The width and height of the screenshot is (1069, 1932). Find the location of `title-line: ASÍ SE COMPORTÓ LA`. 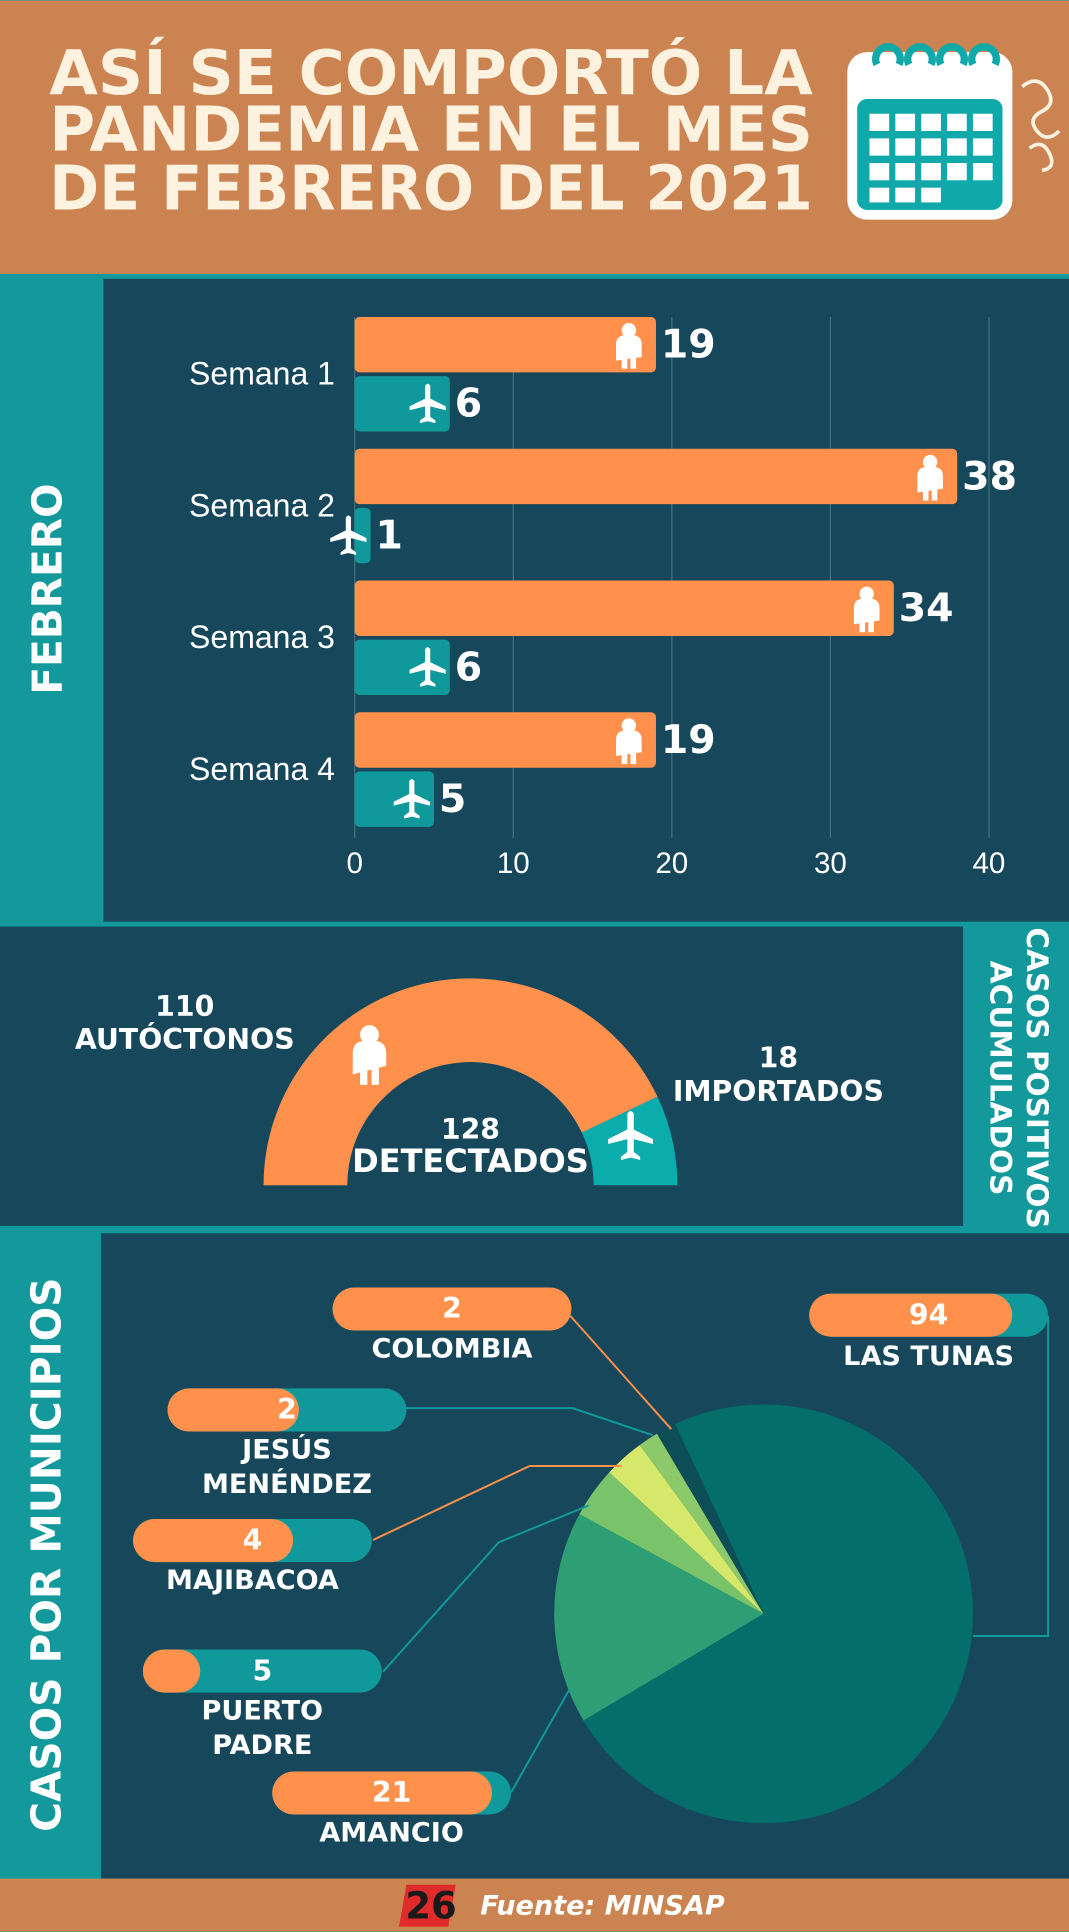

title-line: ASÍ SE COMPORTÓ LA is located at coordinates (431, 72).